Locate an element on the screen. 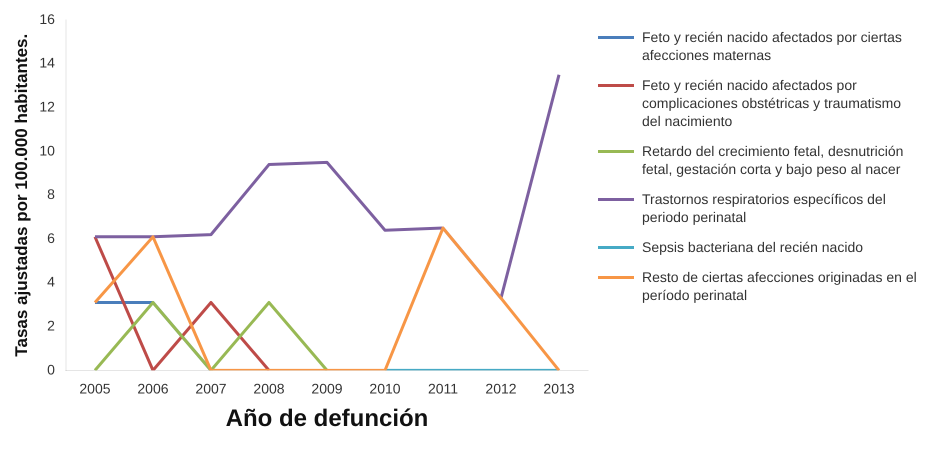 This screenshot has width=947, height=451. y-tick-label: 4 is located at coordinates (51, 282).